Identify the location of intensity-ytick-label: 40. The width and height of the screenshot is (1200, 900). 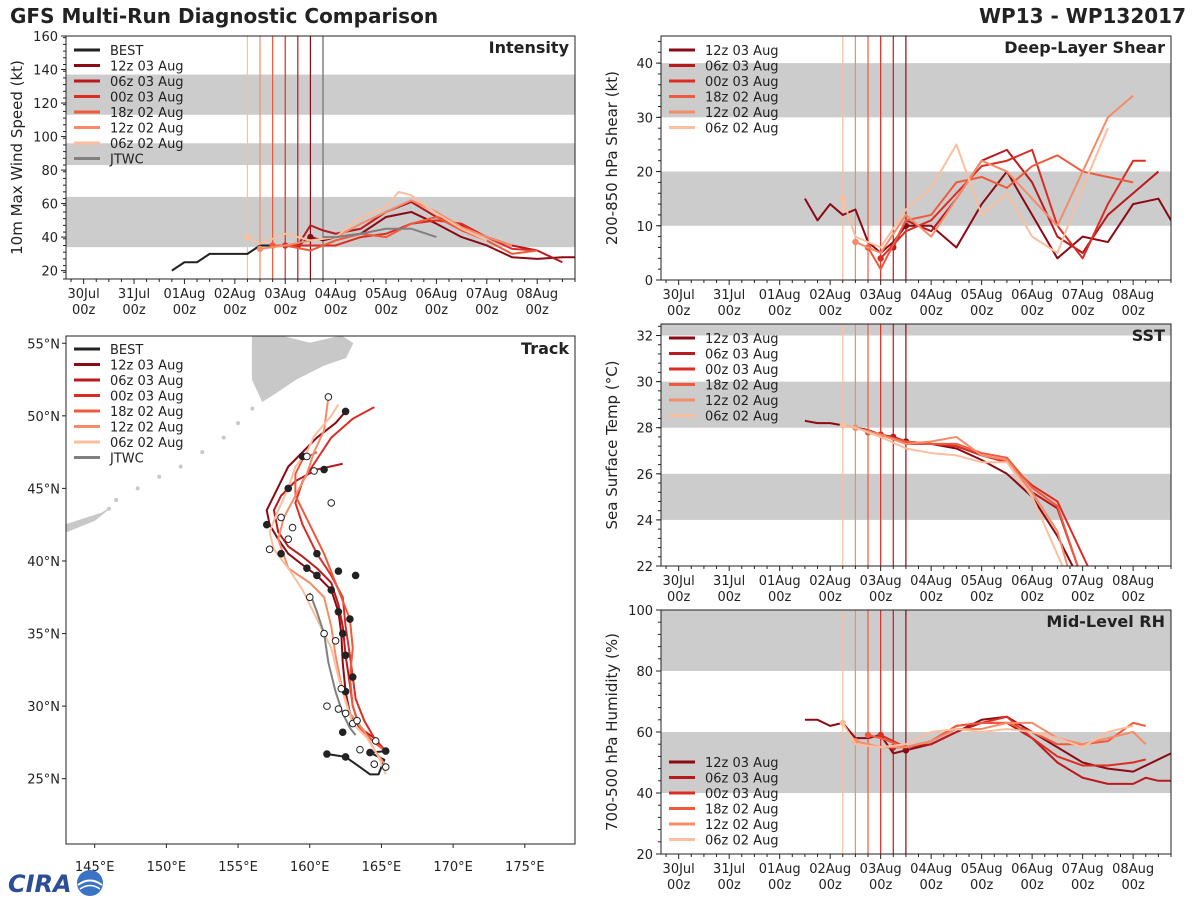
(49, 238).